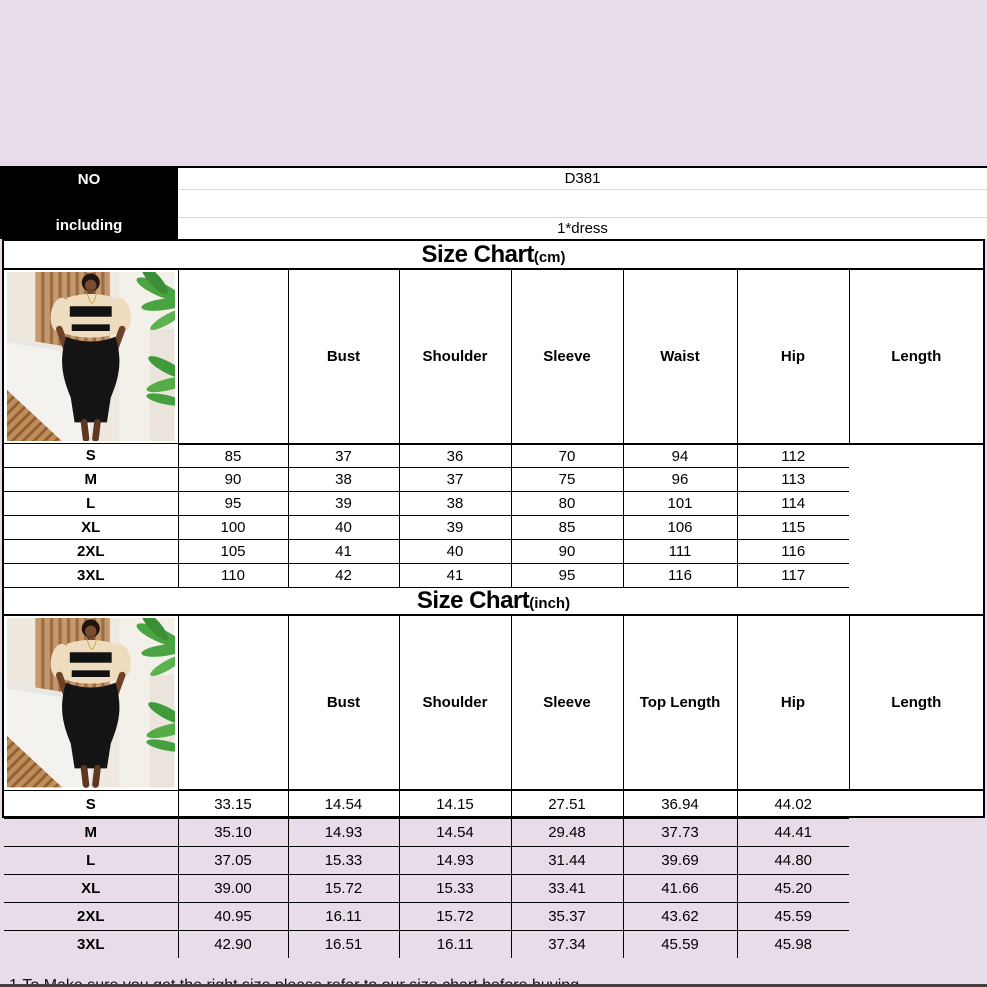  I want to click on size-row-3xl: 3XL 110 42 41 95 116 117, so click(493, 576).